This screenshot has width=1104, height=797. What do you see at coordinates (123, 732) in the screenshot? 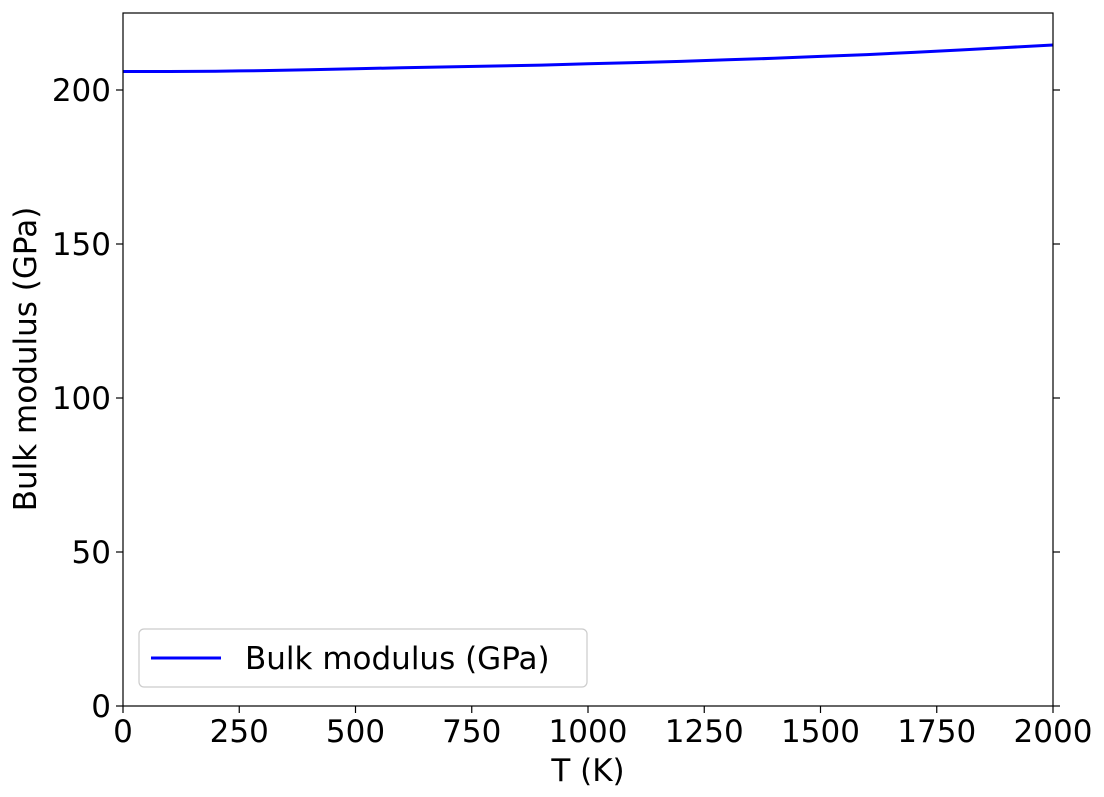
I see `x-tick-label: 0` at bounding box center [123, 732].